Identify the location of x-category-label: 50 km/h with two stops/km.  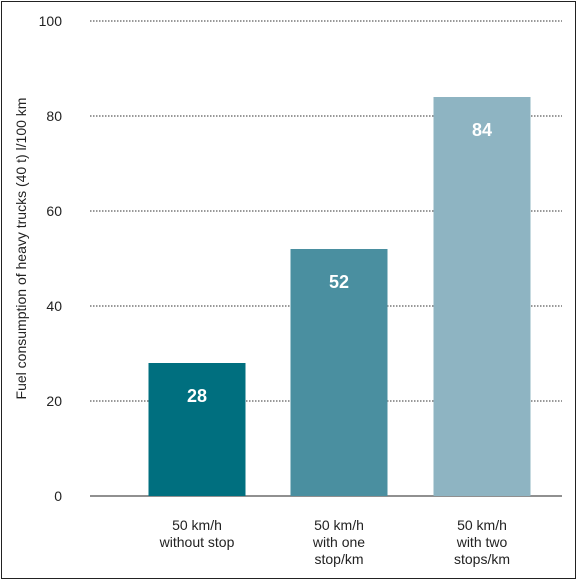
(482, 542).